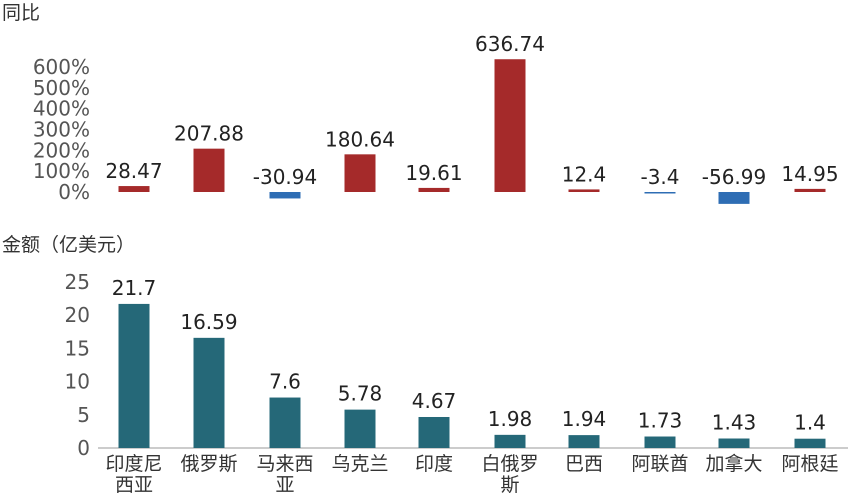  What do you see at coordinates (284, 473) in the screenshot?
I see `category-label: 马来西亚` at bounding box center [284, 473].